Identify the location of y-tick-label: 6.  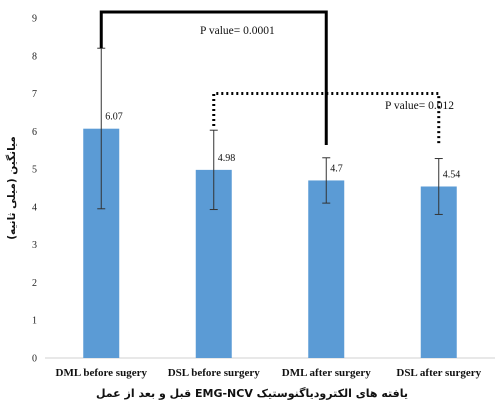
(34, 132).